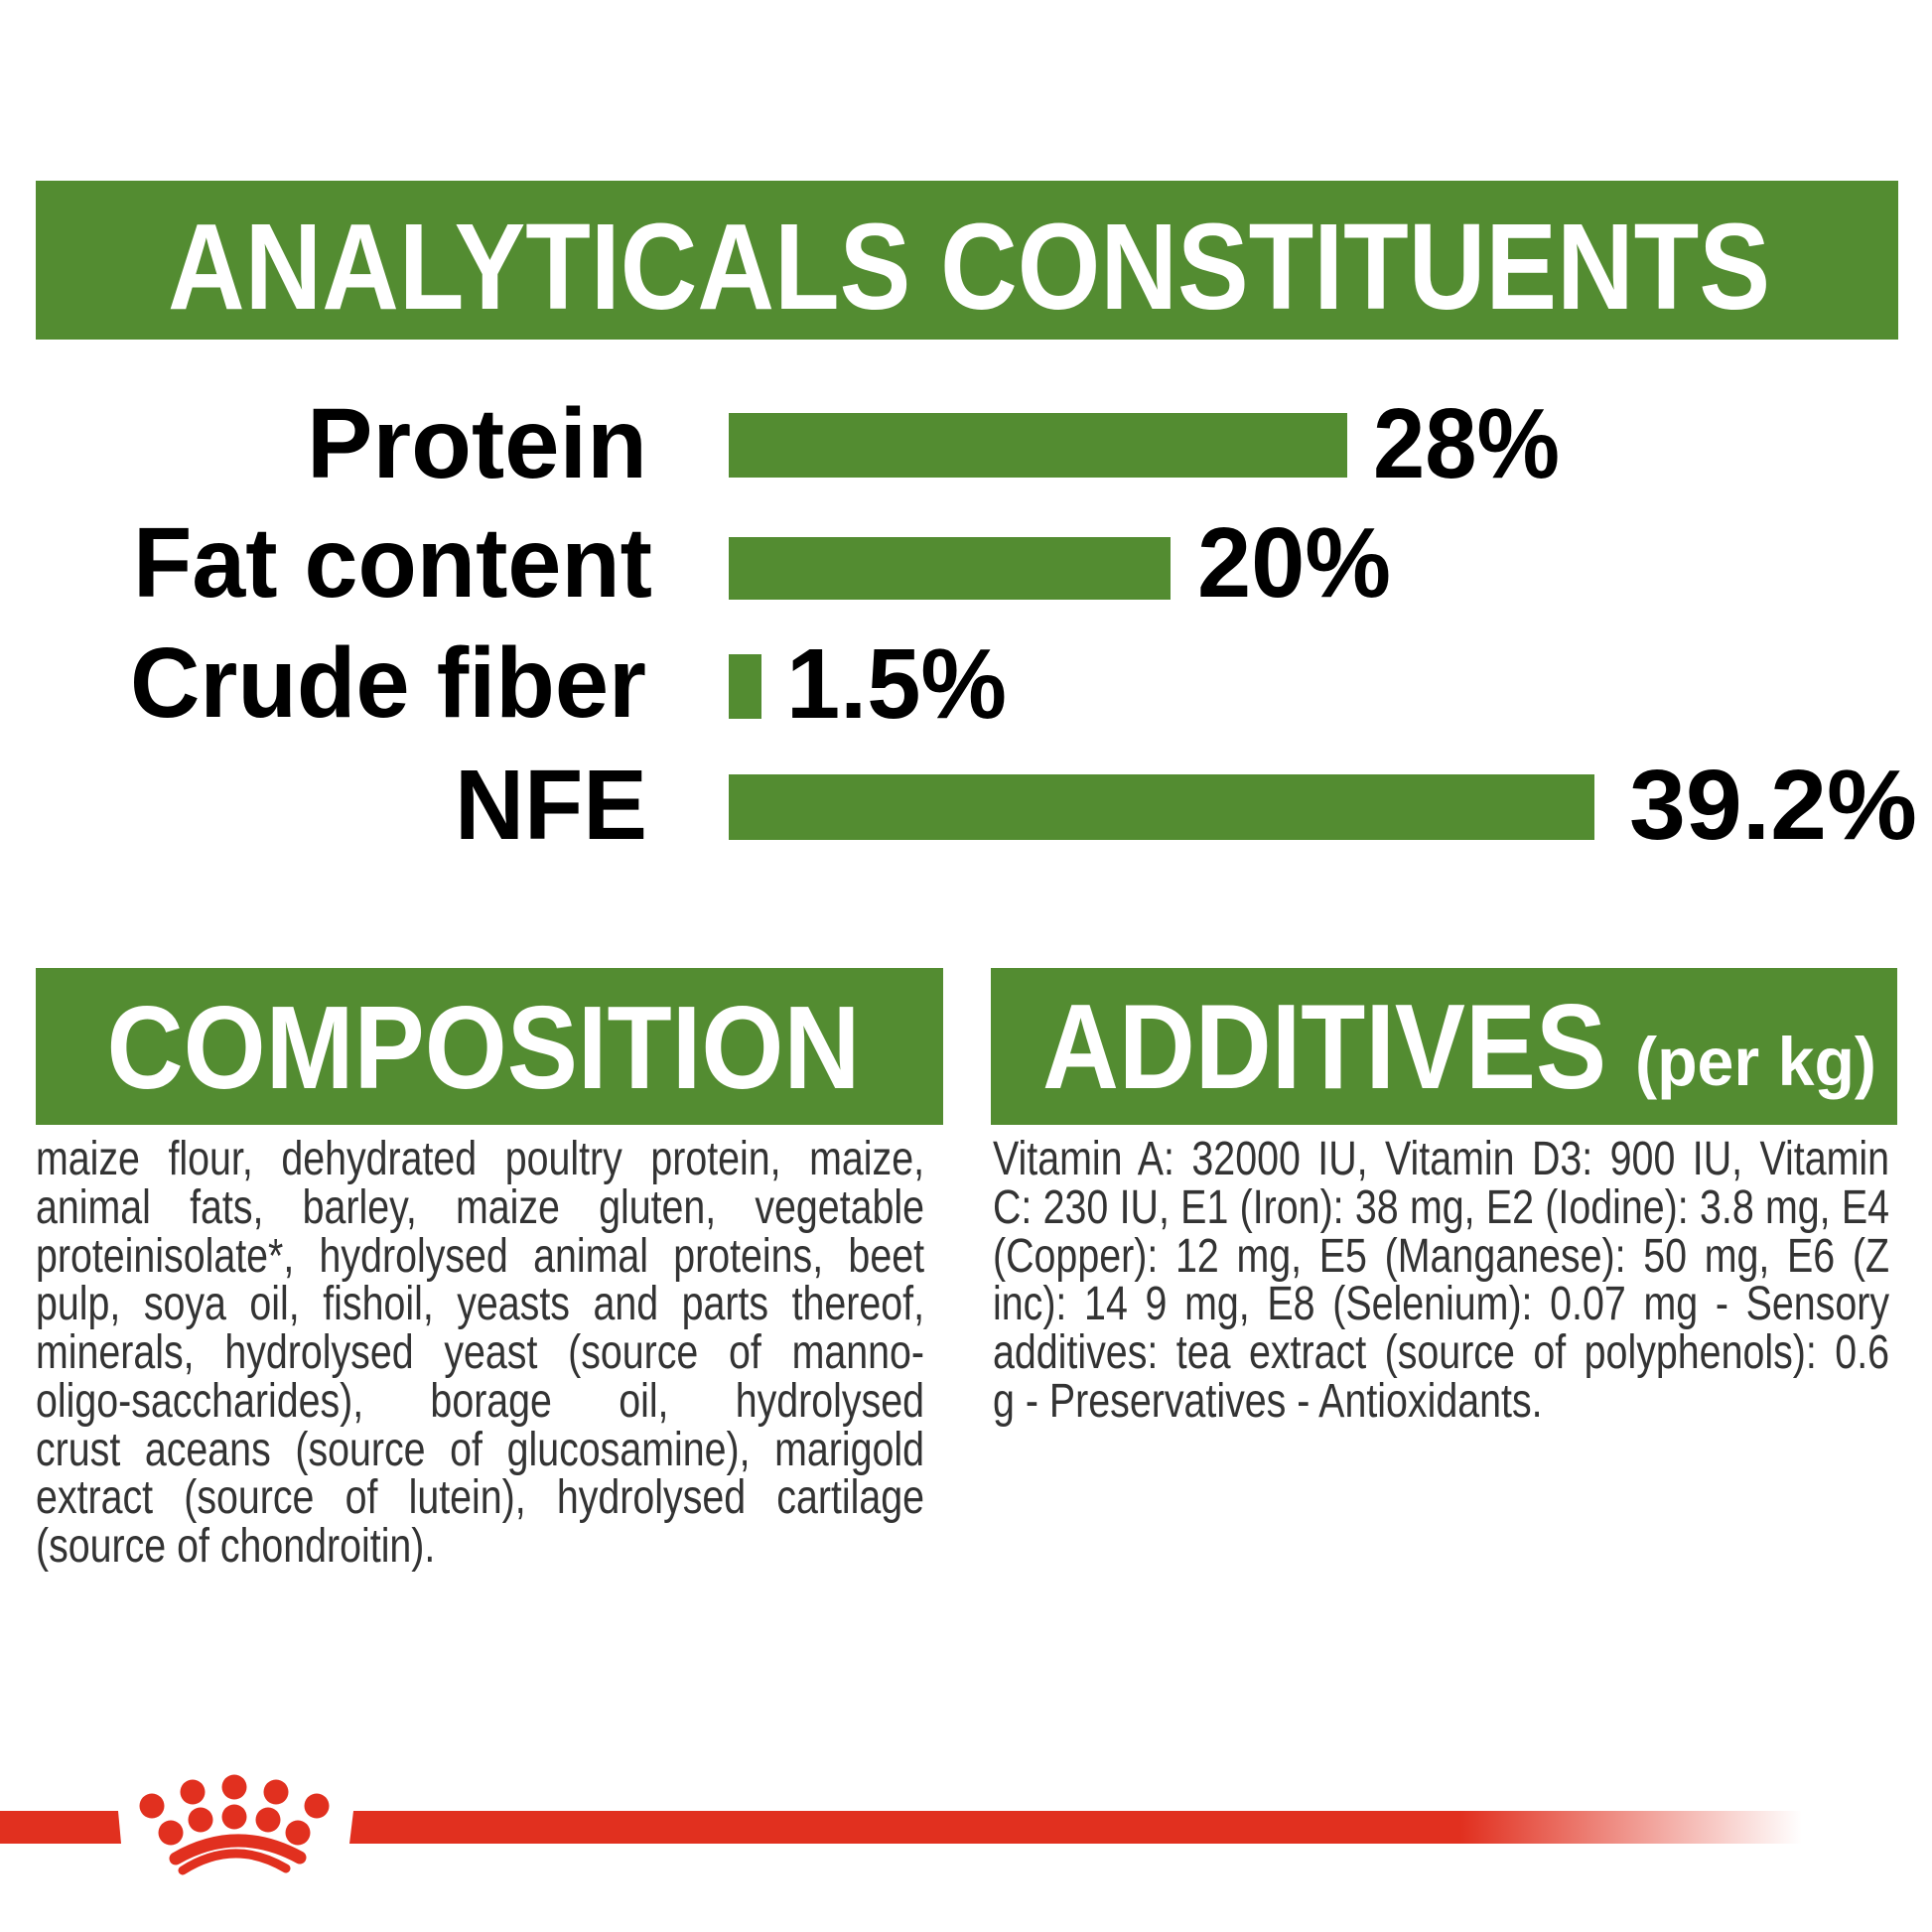 The height and width of the screenshot is (1932, 1932). What do you see at coordinates (393, 563) in the screenshot?
I see `svg-text: Fat content` at bounding box center [393, 563].